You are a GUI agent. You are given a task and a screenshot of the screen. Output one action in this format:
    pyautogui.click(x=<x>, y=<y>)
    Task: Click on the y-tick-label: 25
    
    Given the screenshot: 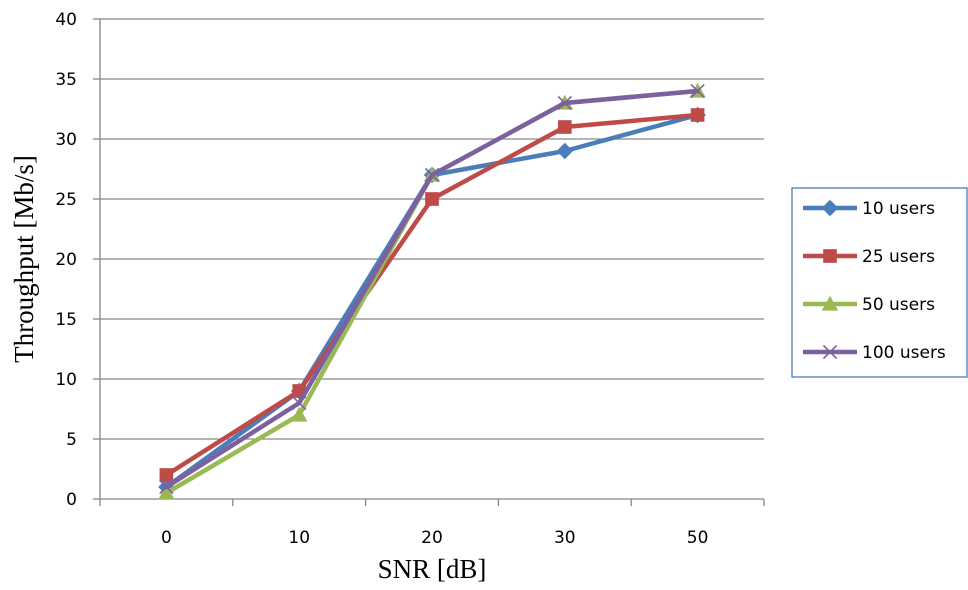 What is the action you would take?
    pyautogui.click(x=66, y=200)
    